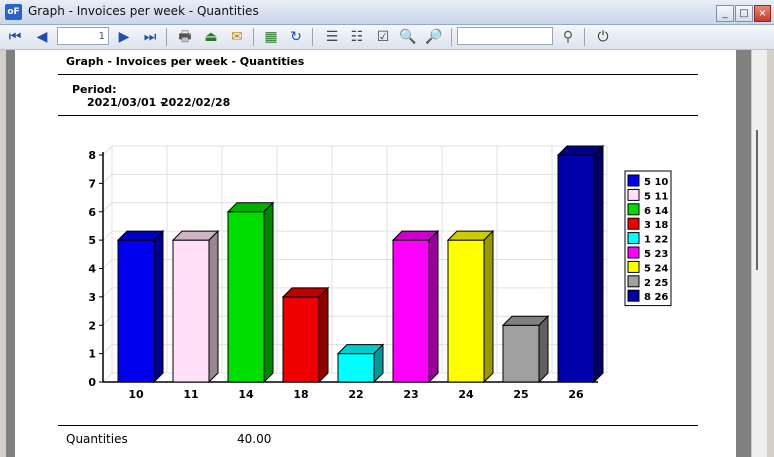  What do you see at coordinates (94, 89) in the screenshot?
I see `period-label: Period:` at bounding box center [94, 89].